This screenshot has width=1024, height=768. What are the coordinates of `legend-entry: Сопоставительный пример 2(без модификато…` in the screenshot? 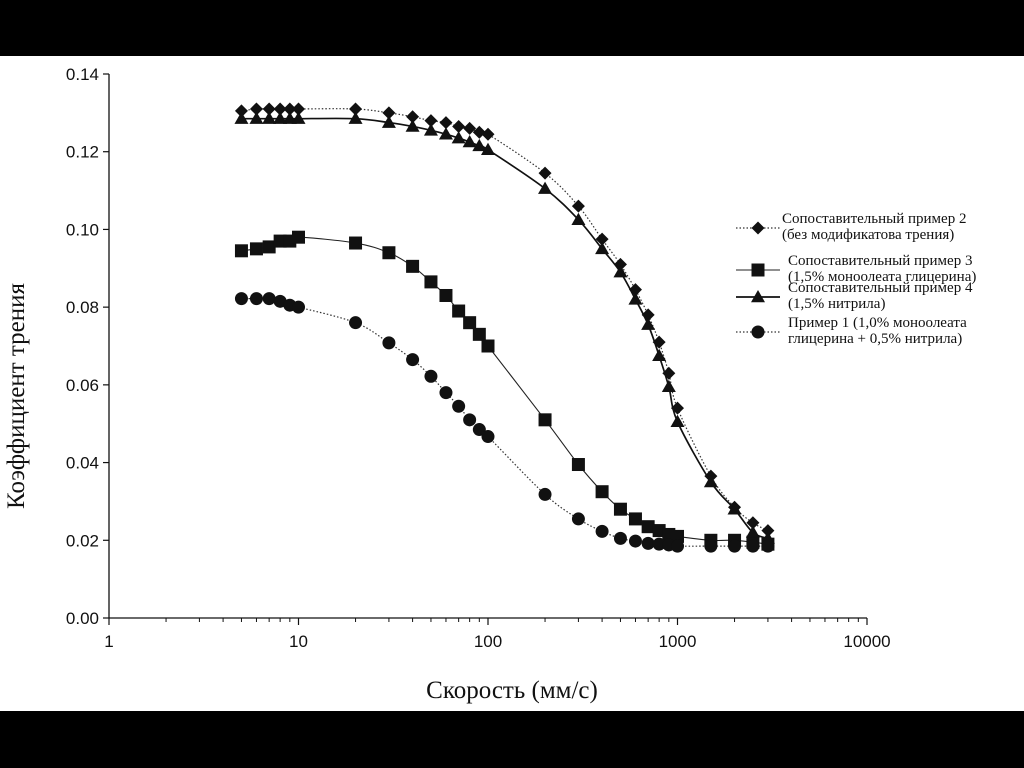 It's located at (851, 227).